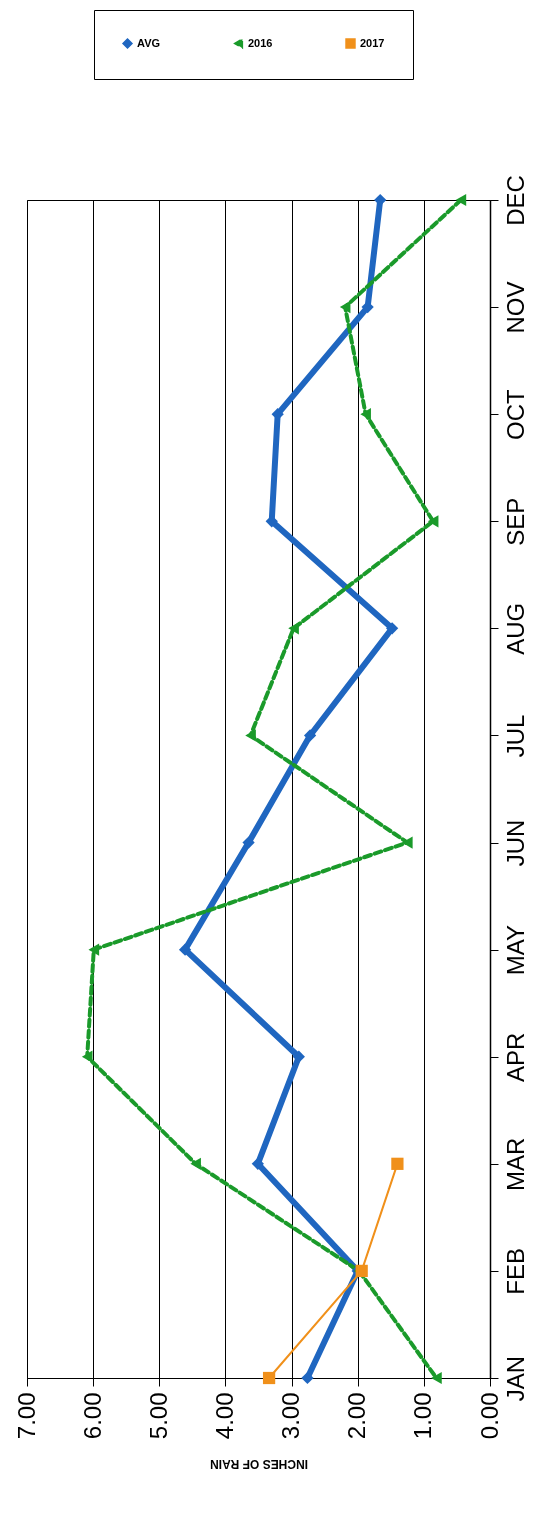 The image size is (538, 1526). What do you see at coordinates (158, 1416) in the screenshot?
I see `x-tick-label: 5.00` at bounding box center [158, 1416].